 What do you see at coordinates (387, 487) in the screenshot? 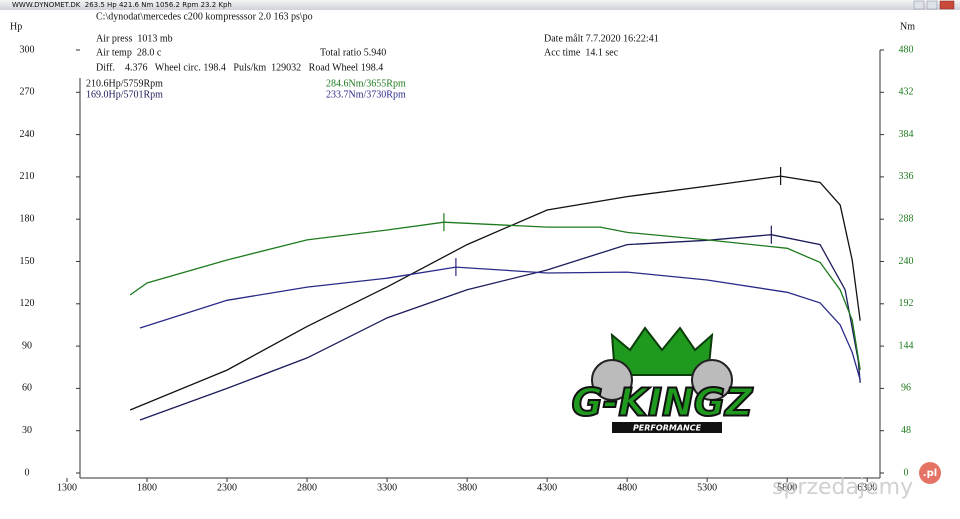
I see `x-tick-label: 3300` at bounding box center [387, 487].